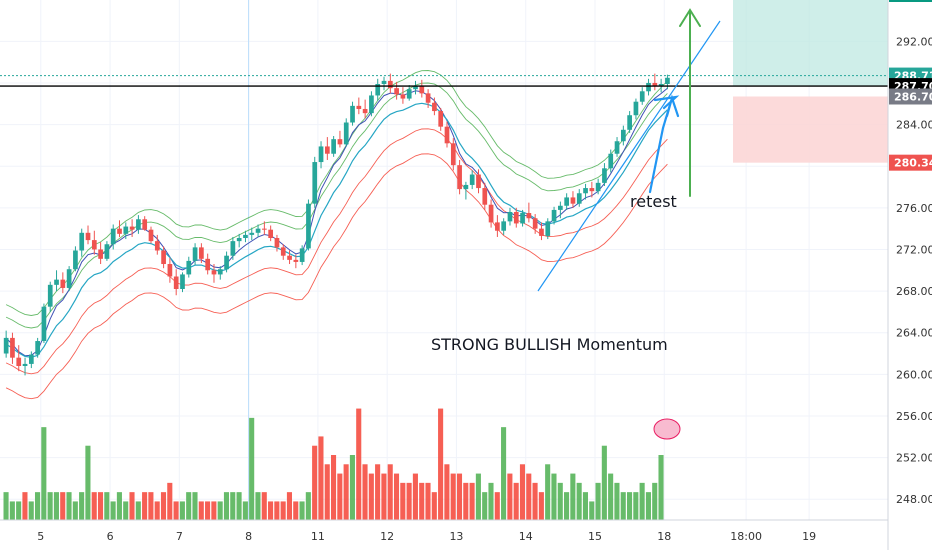 The width and height of the screenshot is (932, 550). Describe the element at coordinates (248, 536) in the screenshot. I see `time-tick-label: 8` at that location.